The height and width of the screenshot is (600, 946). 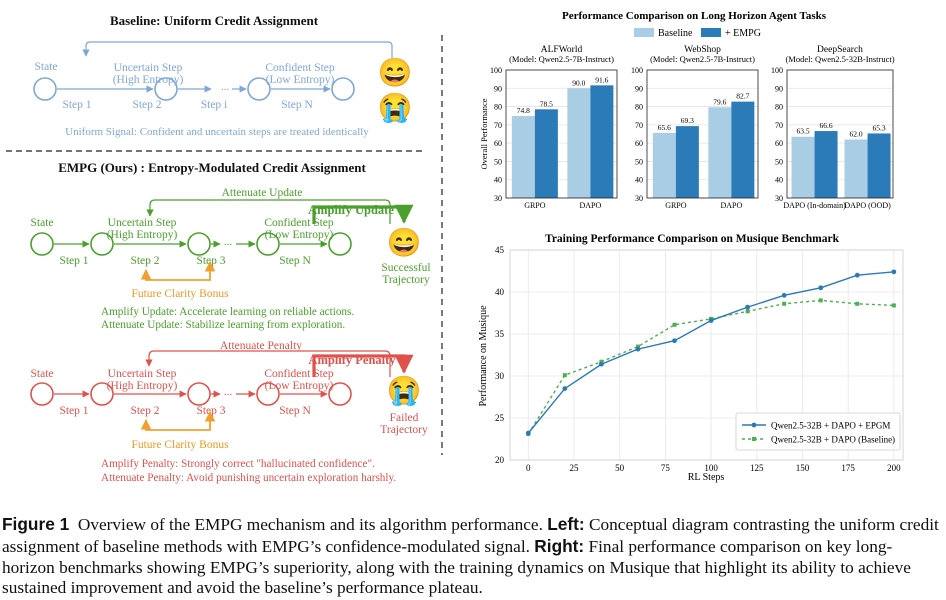 I want to click on x-tick-label: 175, so click(x=848, y=468).